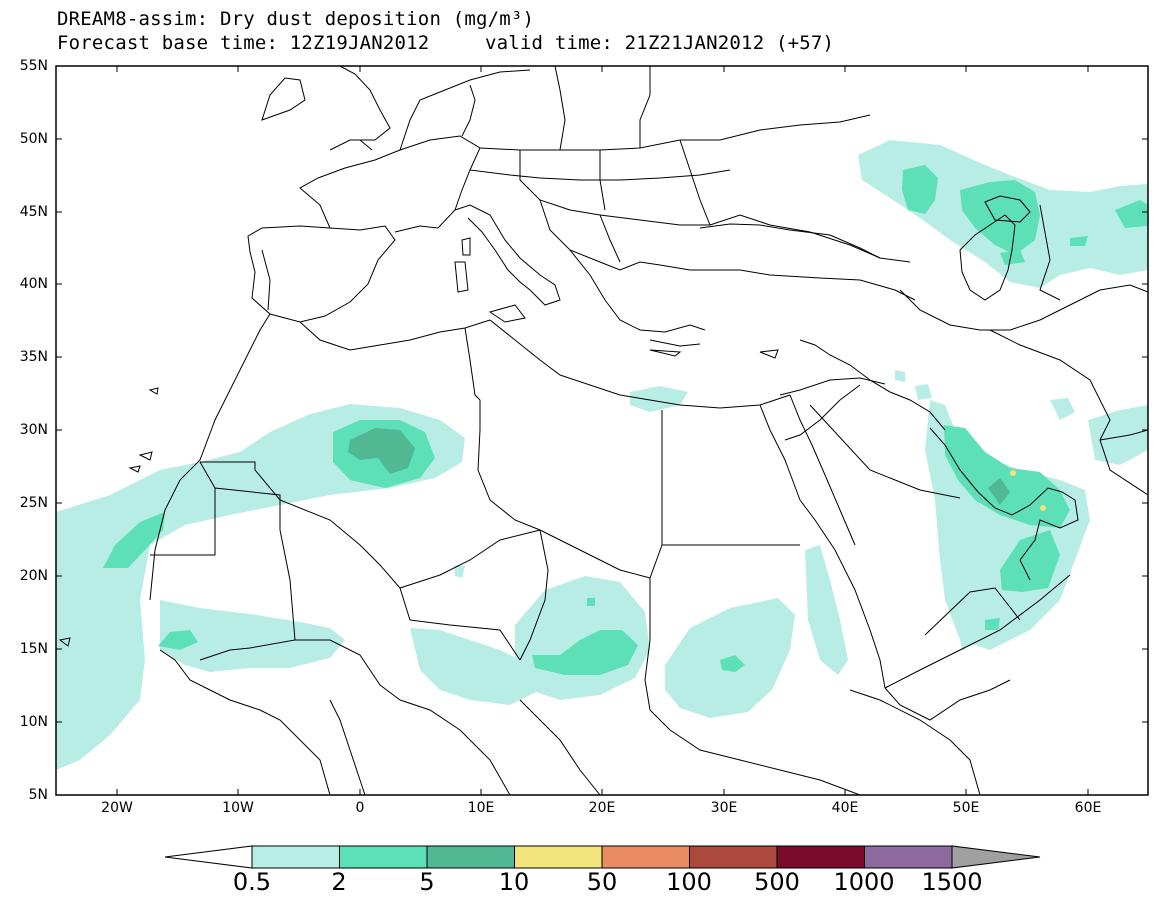  I want to click on colorbar-label: 5, so click(427, 882).